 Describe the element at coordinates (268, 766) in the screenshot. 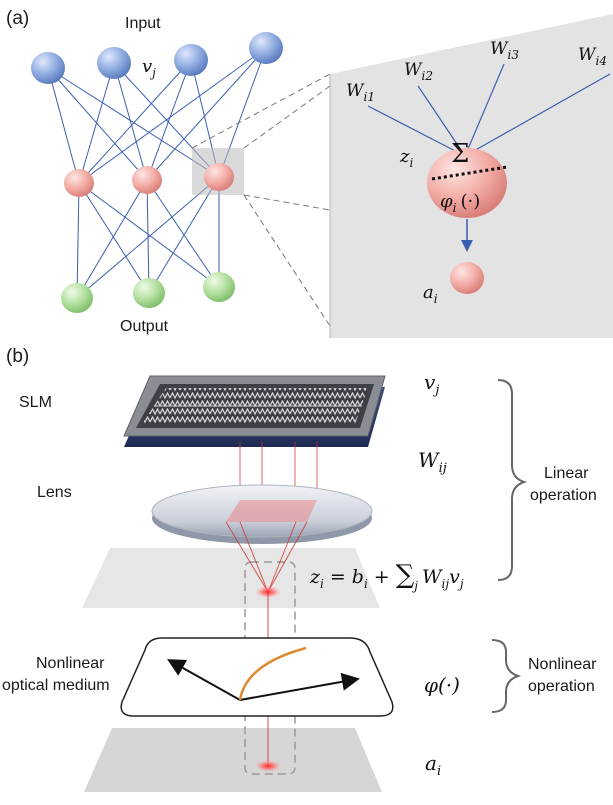

I see `output-spot` at that location.